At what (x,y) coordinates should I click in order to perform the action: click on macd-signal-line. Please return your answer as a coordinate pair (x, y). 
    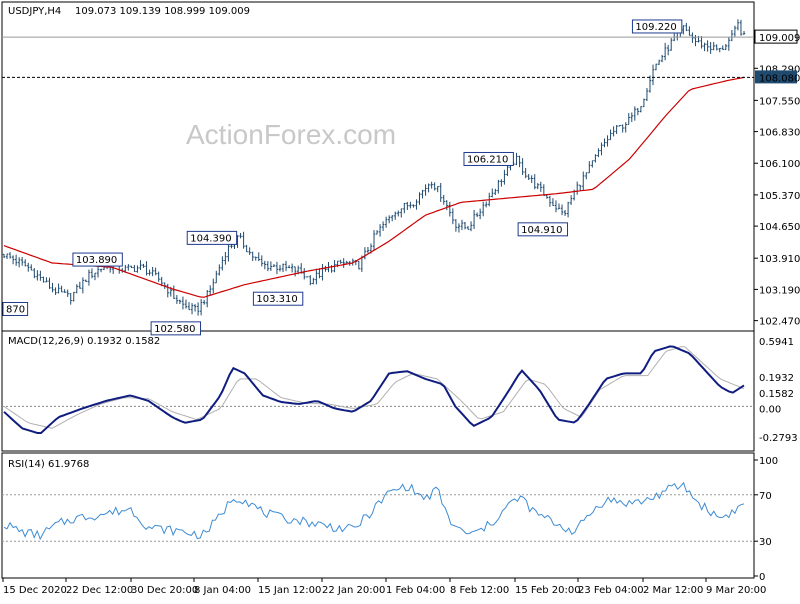
    Looking at the image, I should click on (374, 387).